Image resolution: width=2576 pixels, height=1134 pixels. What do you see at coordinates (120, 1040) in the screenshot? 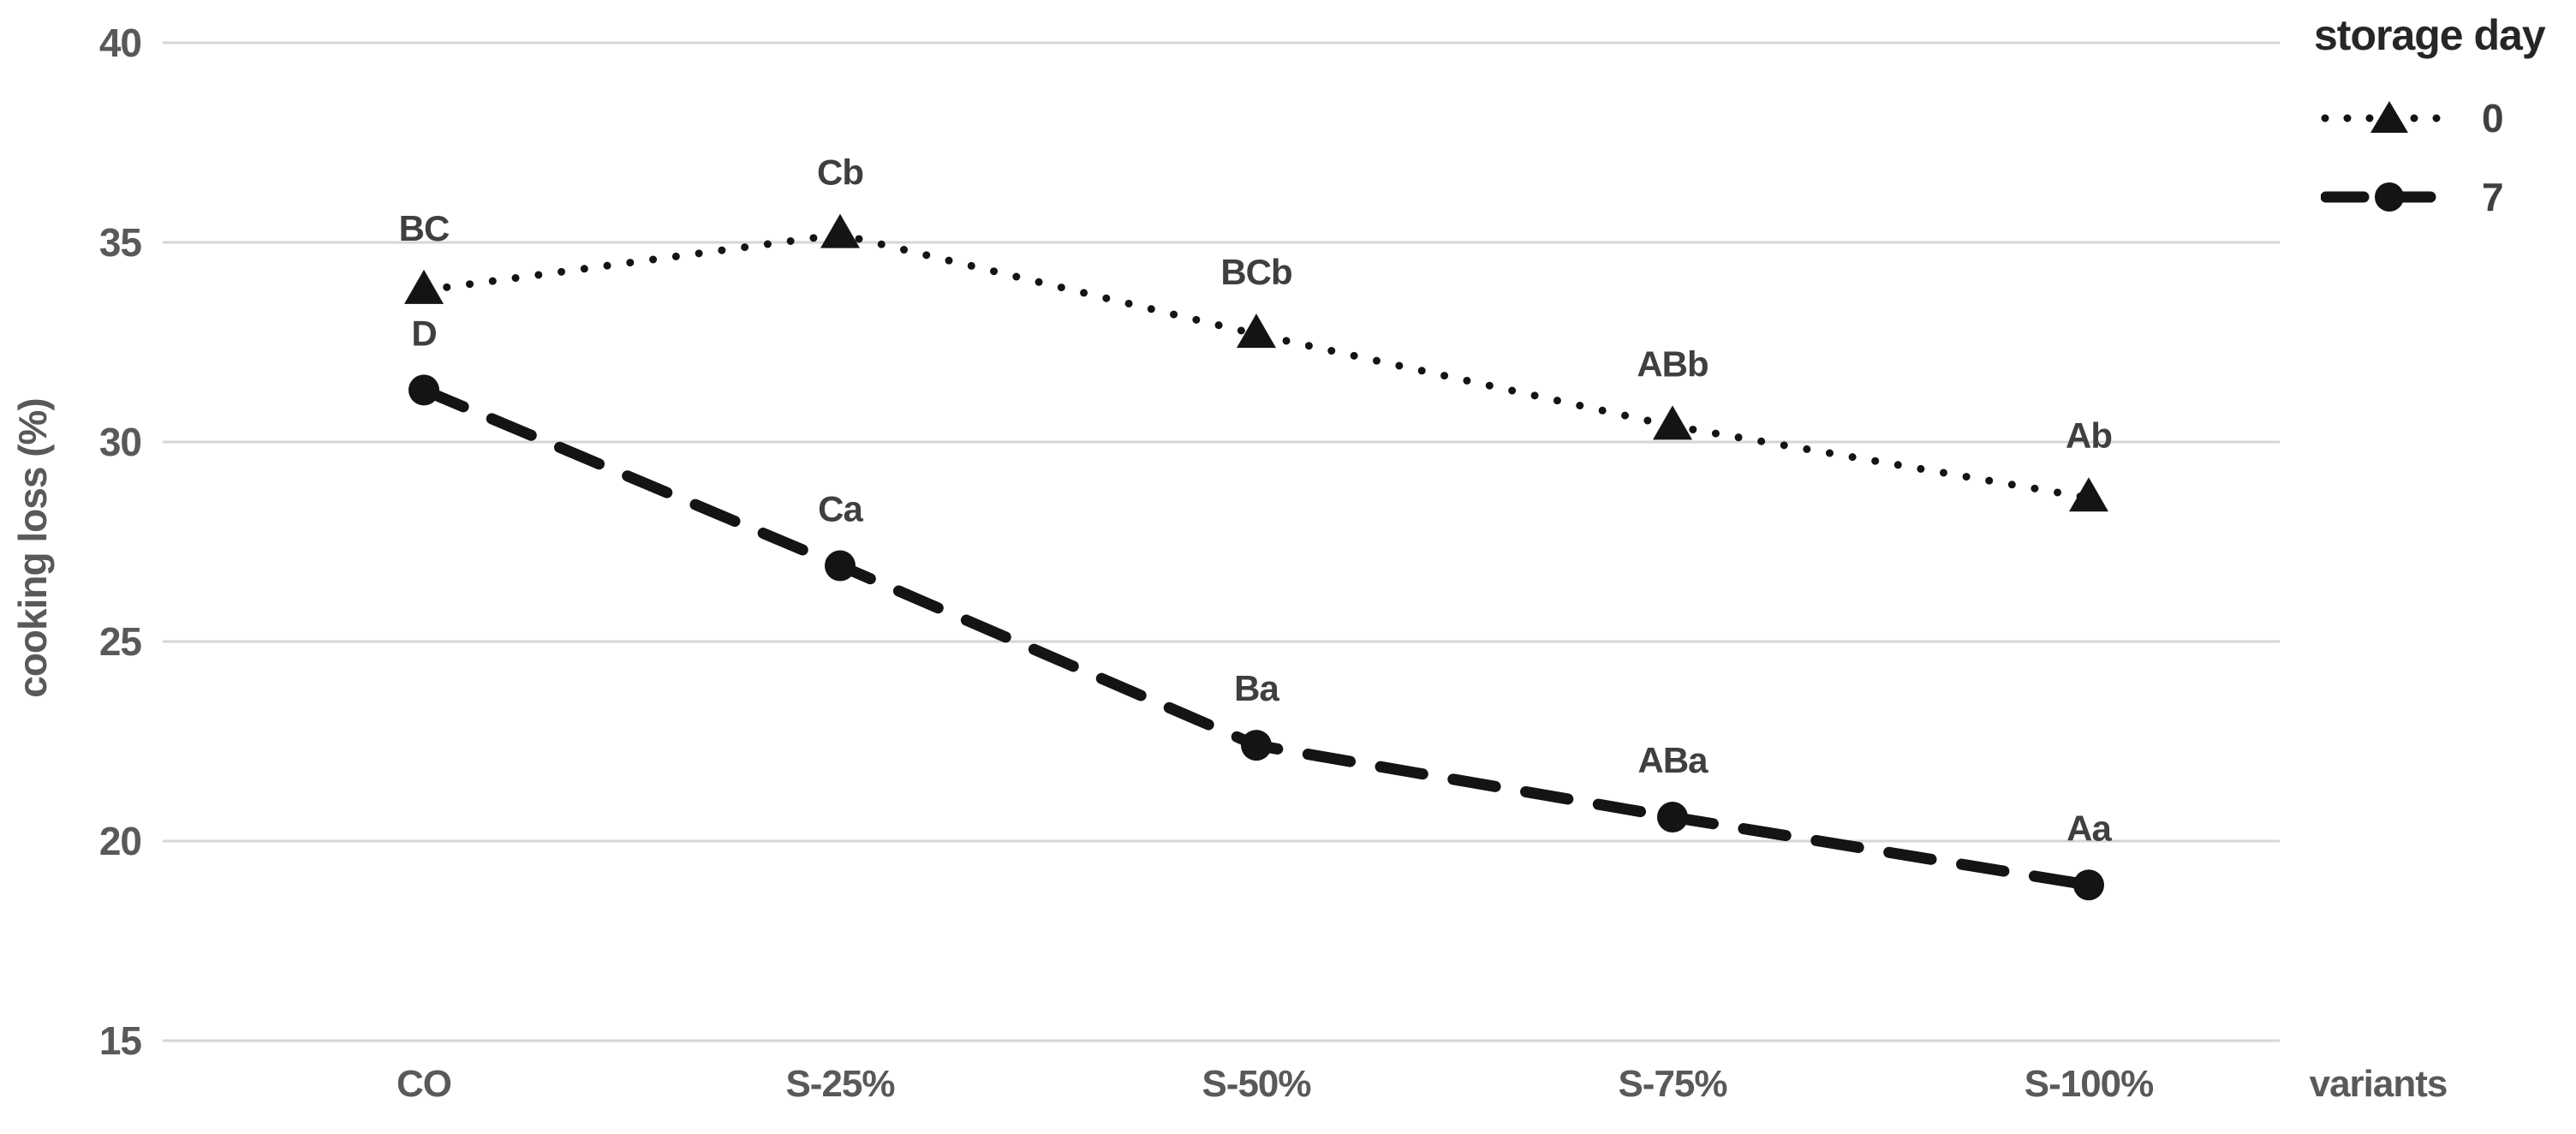
I see `y-tick-label: 15` at bounding box center [120, 1040].